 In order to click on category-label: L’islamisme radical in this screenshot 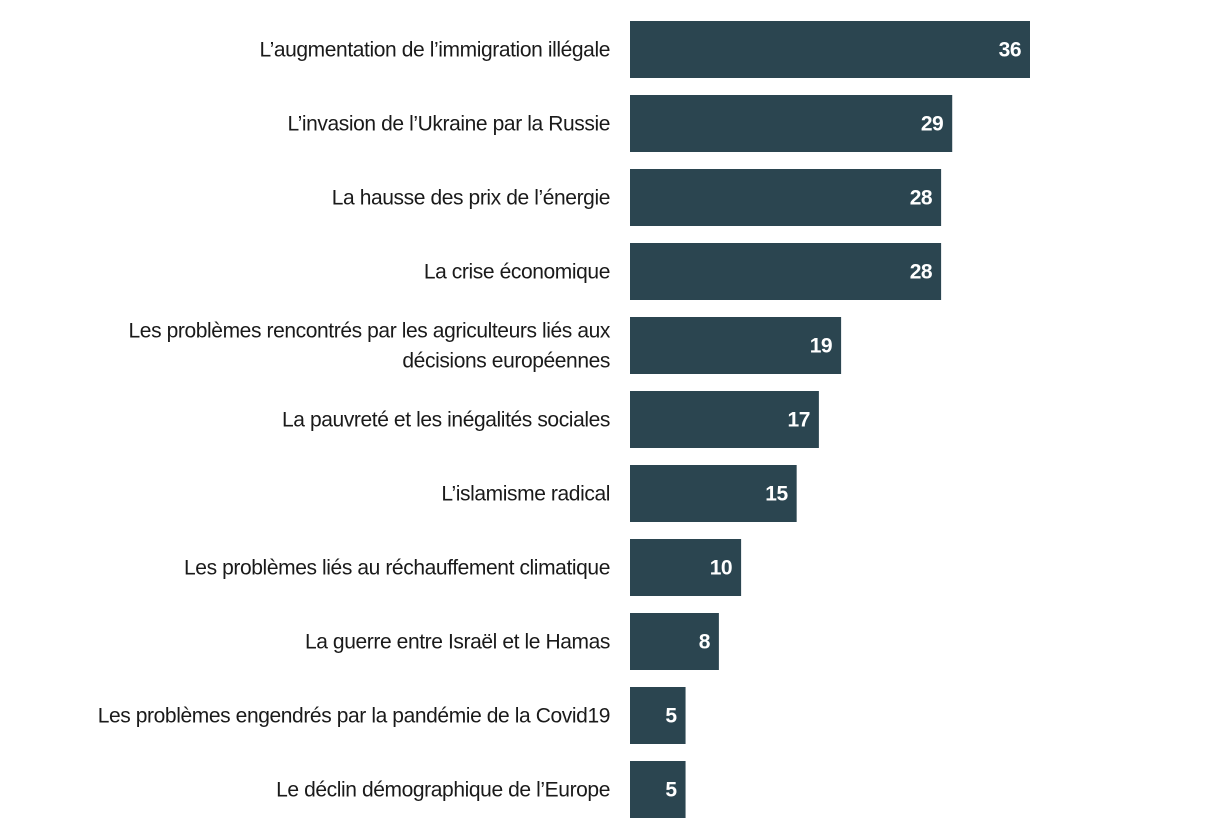, I will do `click(525, 494)`.